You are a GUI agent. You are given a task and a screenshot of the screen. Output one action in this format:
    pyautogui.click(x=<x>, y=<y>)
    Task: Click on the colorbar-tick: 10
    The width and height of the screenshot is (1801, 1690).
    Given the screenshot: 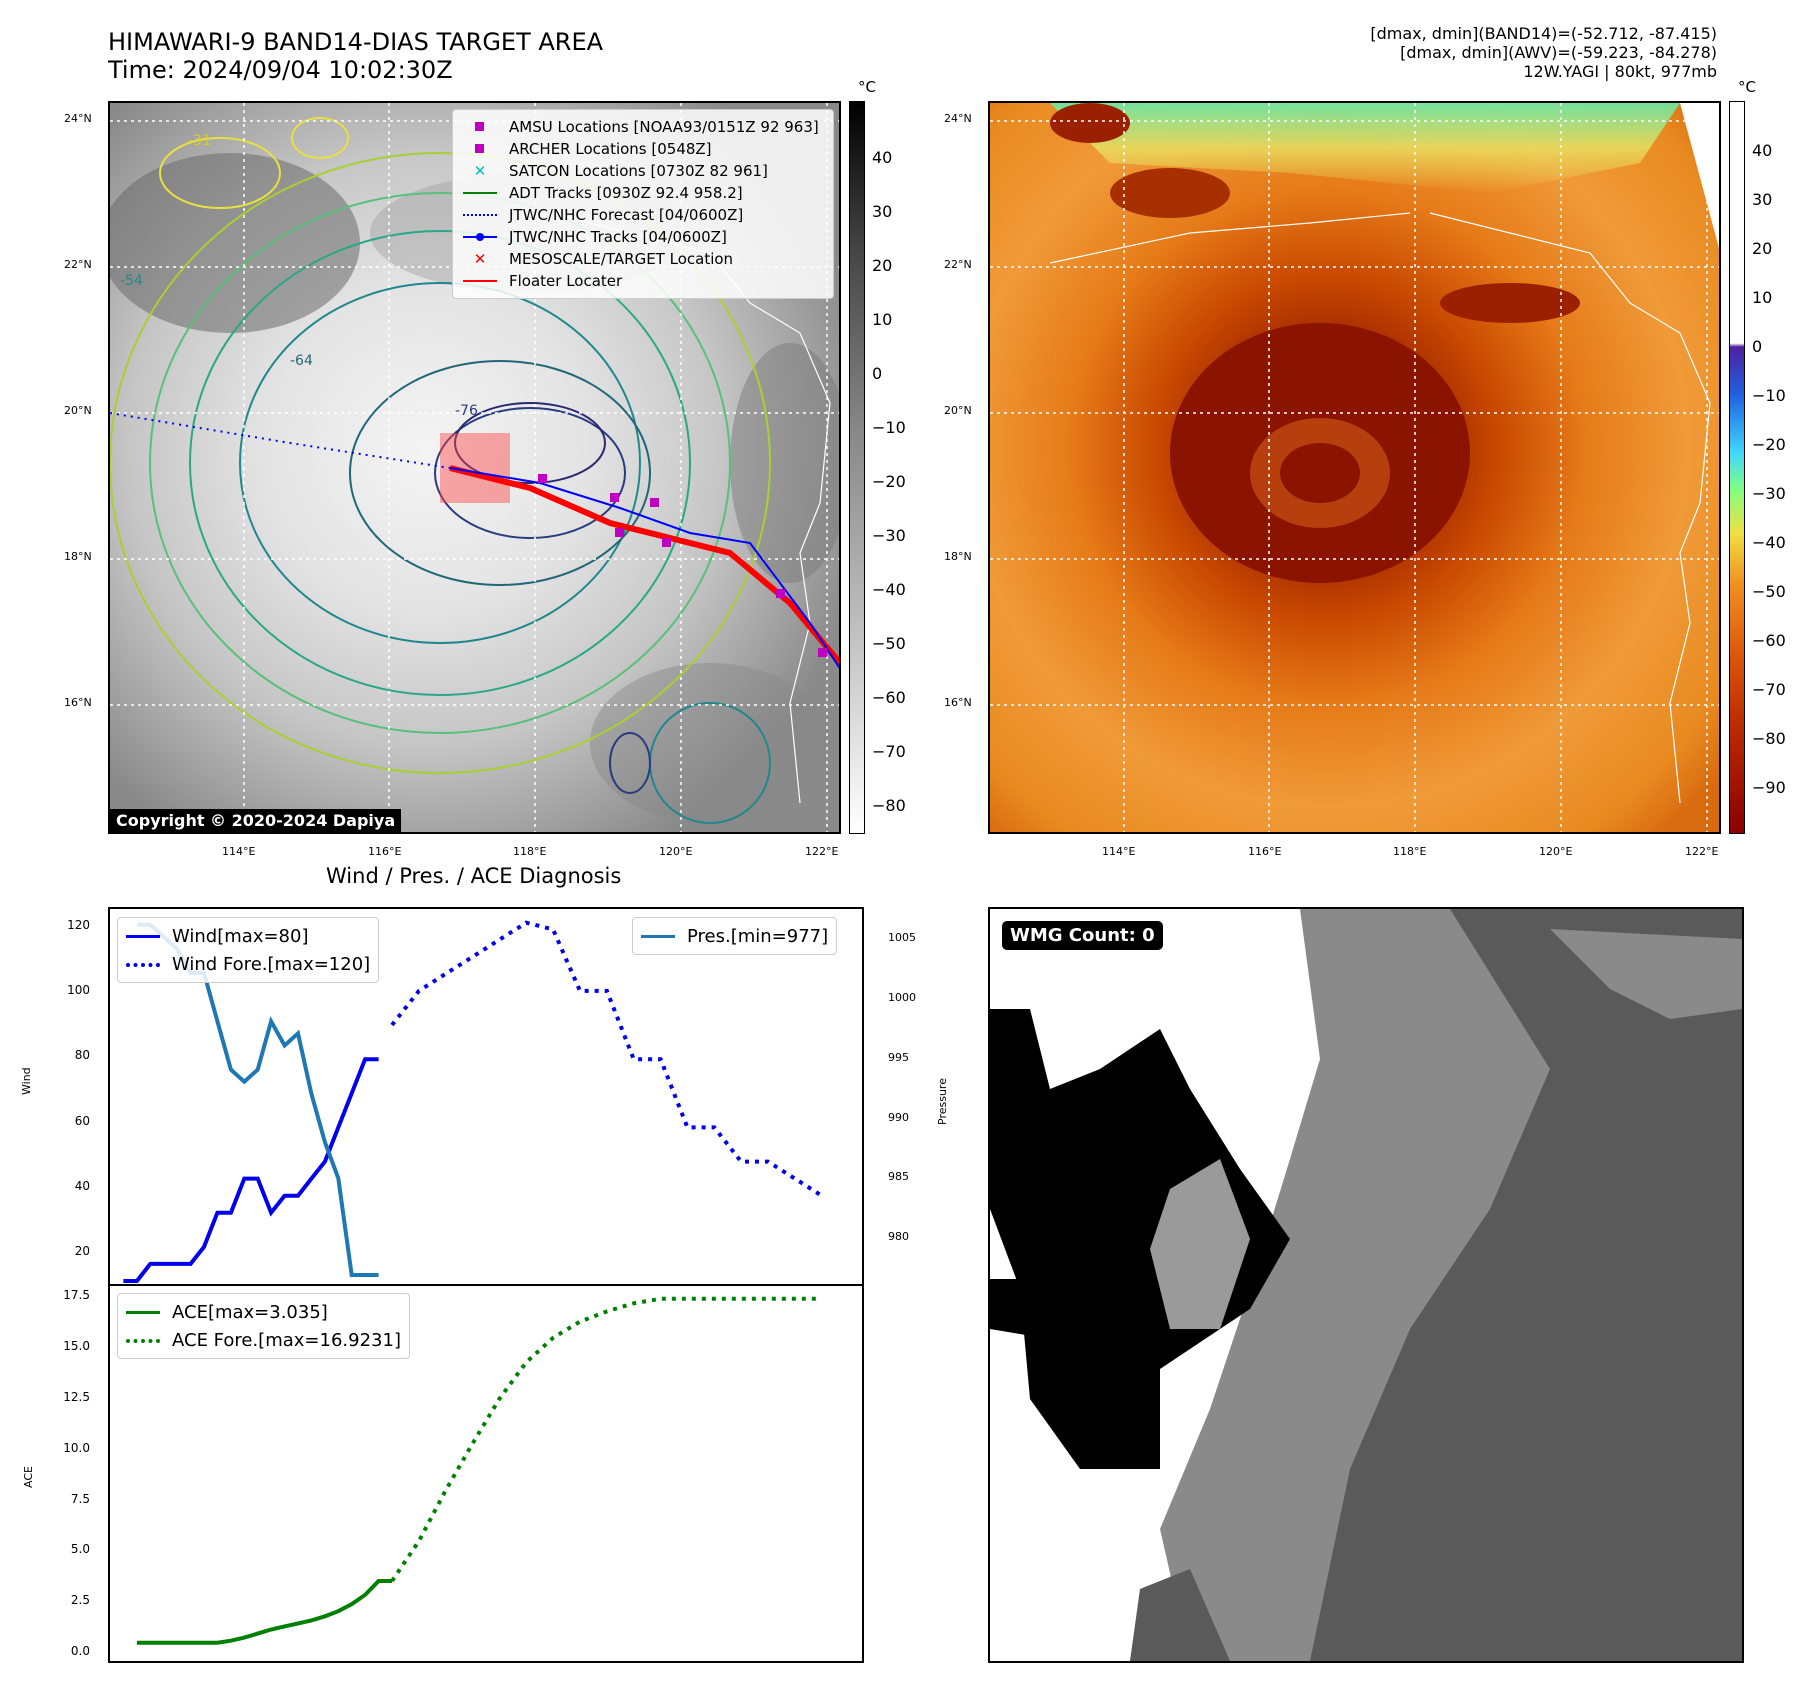 What is the action you would take?
    pyautogui.click(x=1762, y=297)
    